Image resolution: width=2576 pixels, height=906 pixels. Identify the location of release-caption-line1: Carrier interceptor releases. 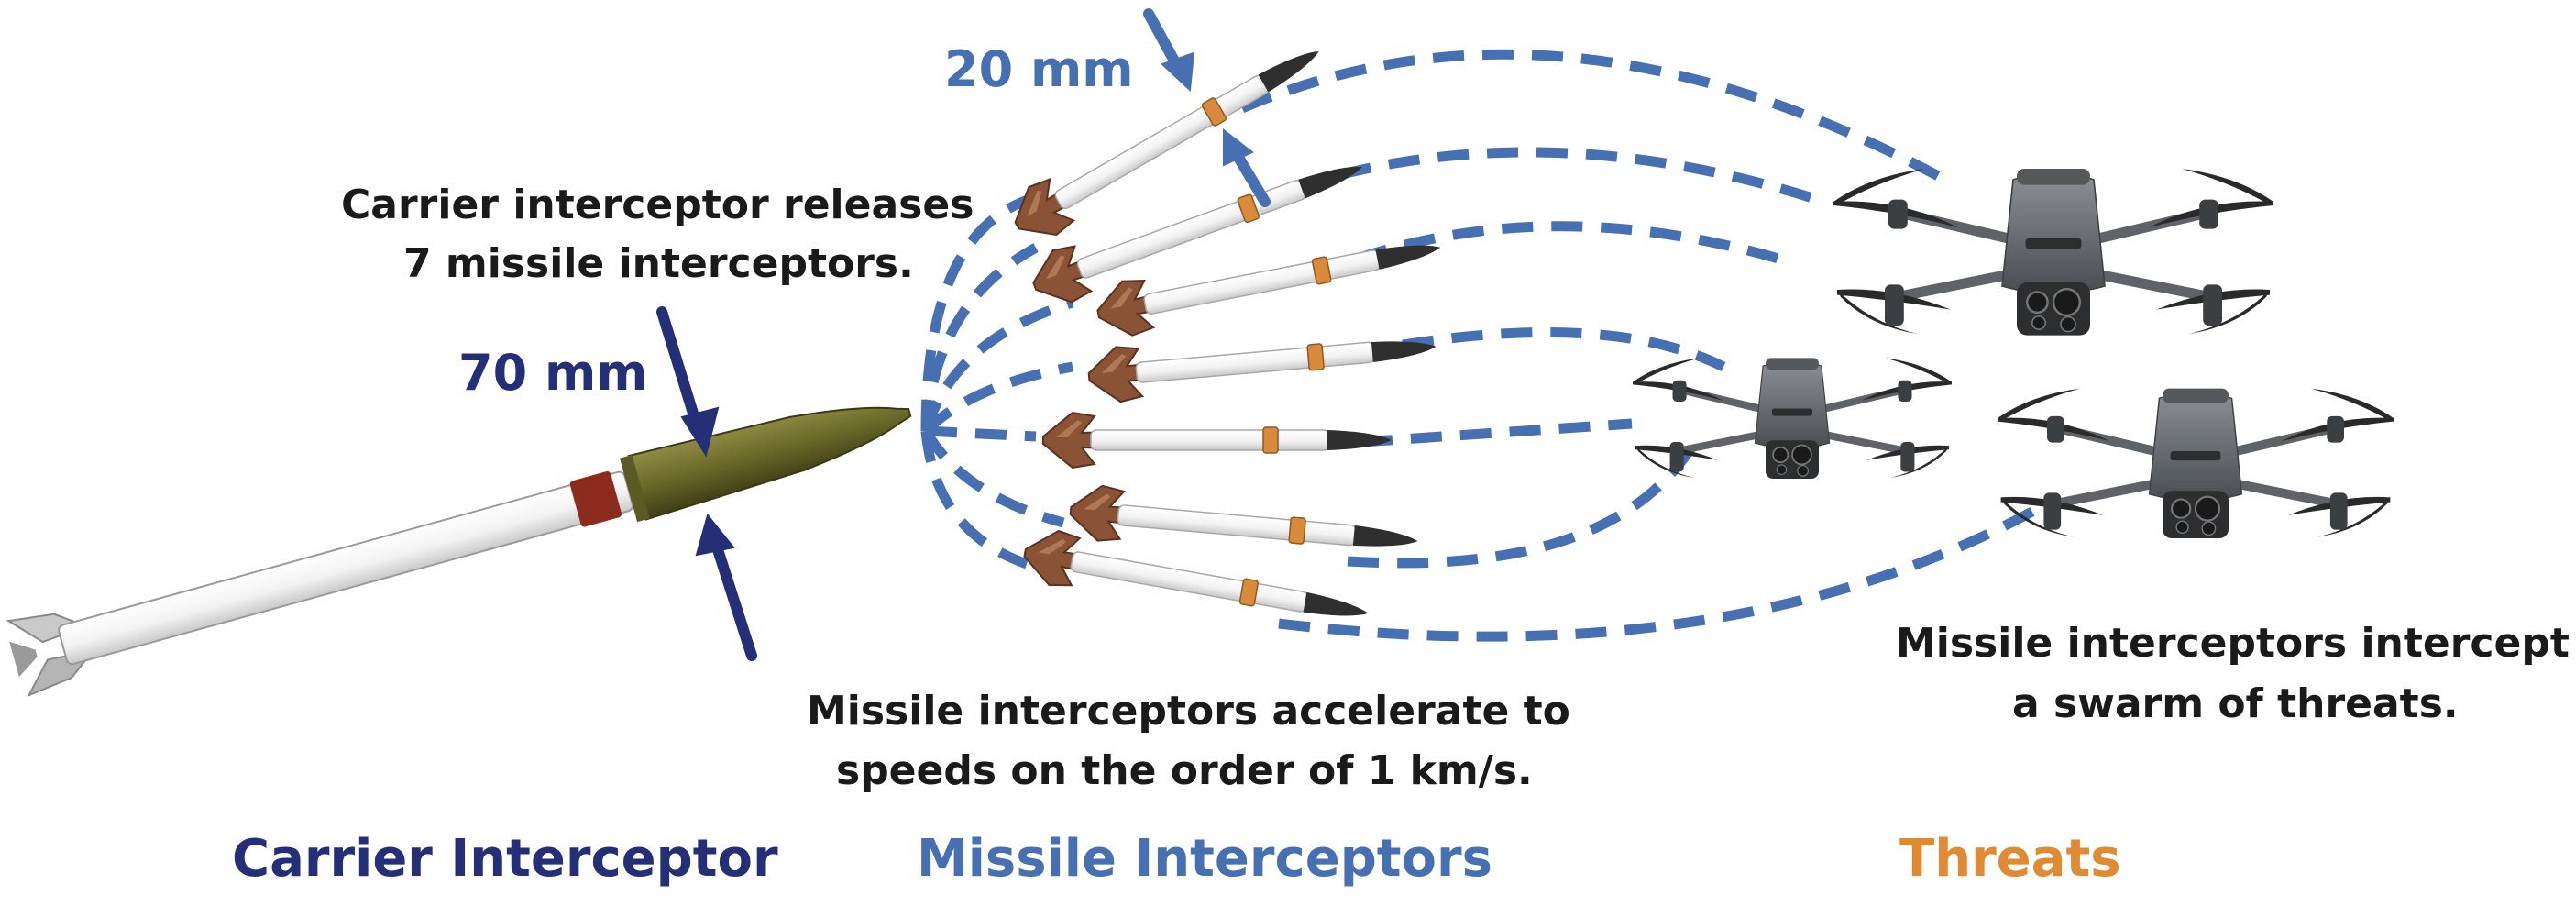
(657, 205).